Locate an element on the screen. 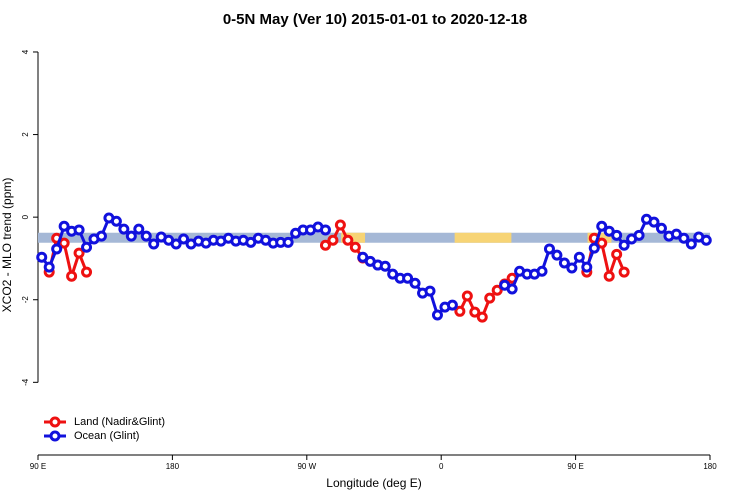 The height and width of the screenshot is (500, 750). y-tick-label: 2 is located at coordinates (25, 134).